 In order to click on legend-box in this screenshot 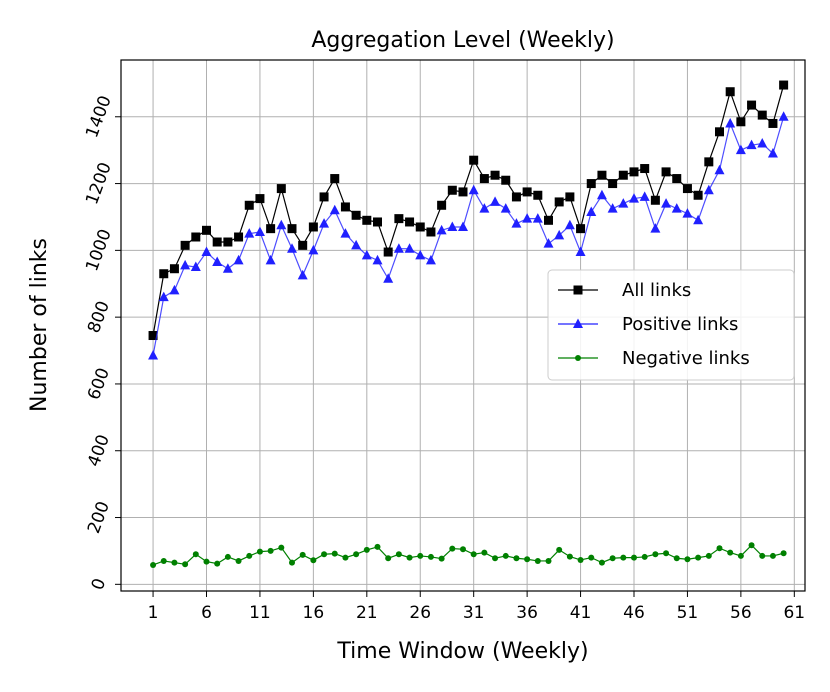, I will do `click(671, 325)`.